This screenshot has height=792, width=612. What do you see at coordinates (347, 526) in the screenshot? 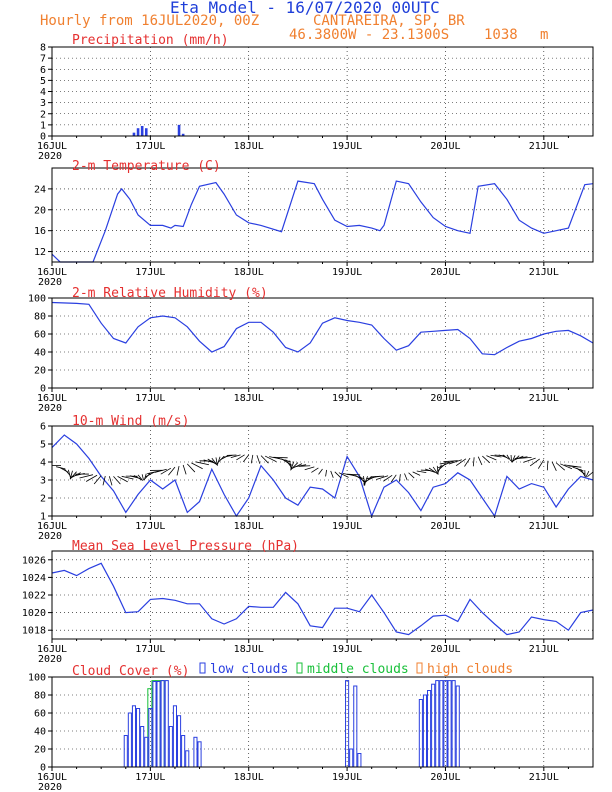
I see `wind-xtick-label: 19JUL` at bounding box center [347, 526].